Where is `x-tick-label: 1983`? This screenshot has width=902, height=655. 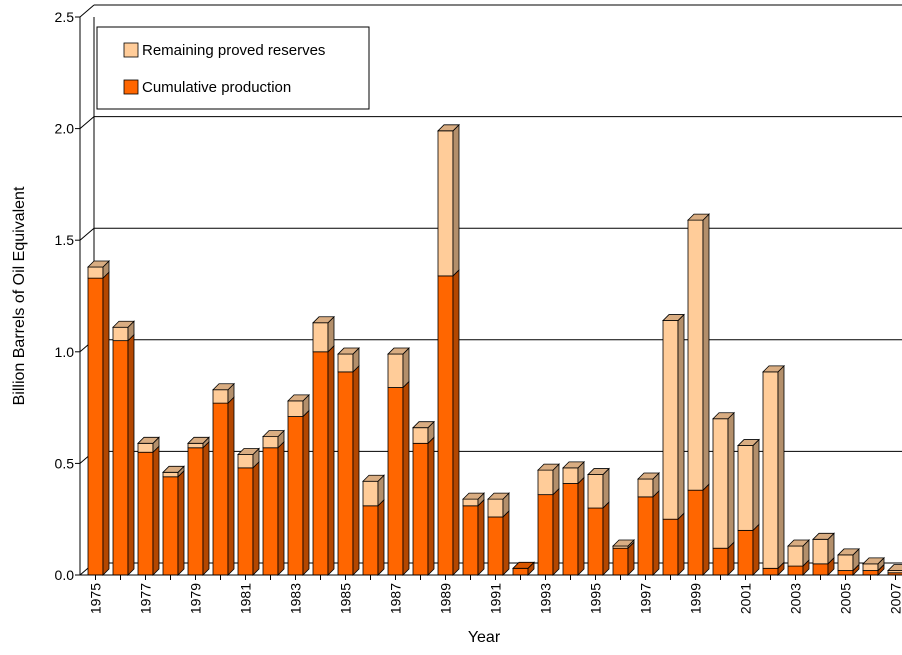 x-tick-label: 1983 is located at coordinates (296, 598).